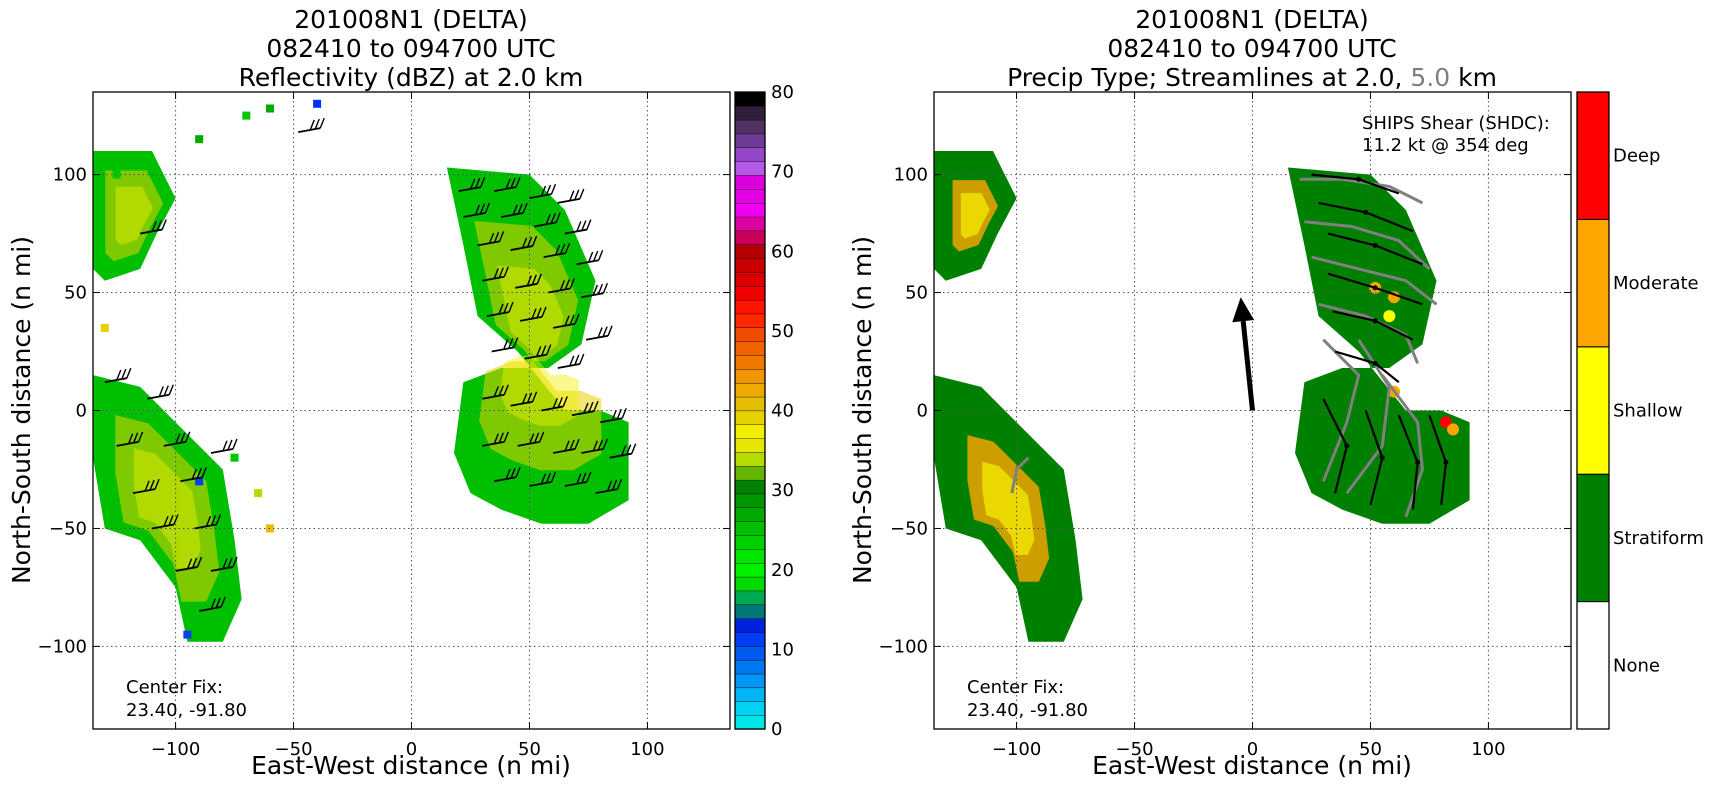 Image resolution: width=1717 pixels, height=787 pixels. Describe the element at coordinates (1252, 765) in the screenshot. I see `right-x-axis-label: East-West distance (n mi)` at that location.